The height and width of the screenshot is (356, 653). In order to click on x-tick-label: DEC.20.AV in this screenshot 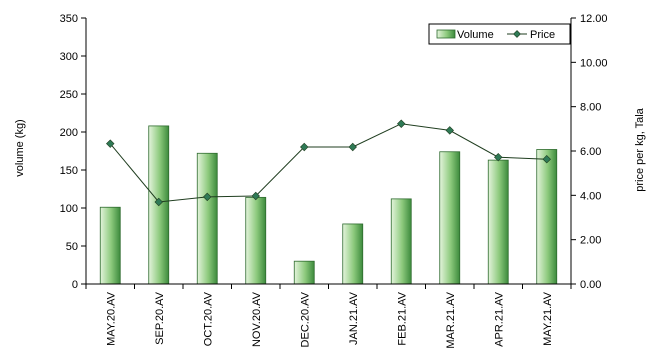, I will do `click(305, 319)`.